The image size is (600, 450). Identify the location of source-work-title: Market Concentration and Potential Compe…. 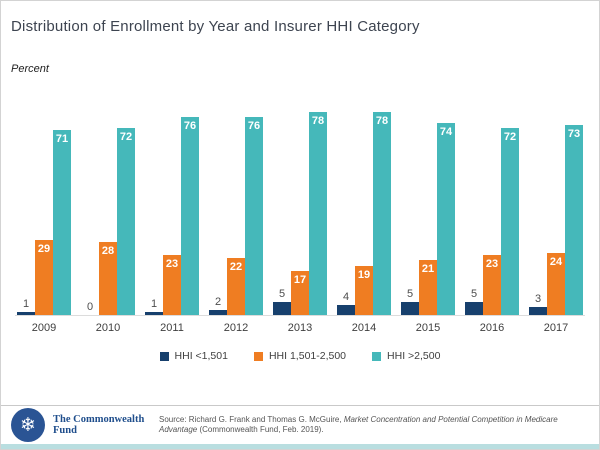
(358, 424).